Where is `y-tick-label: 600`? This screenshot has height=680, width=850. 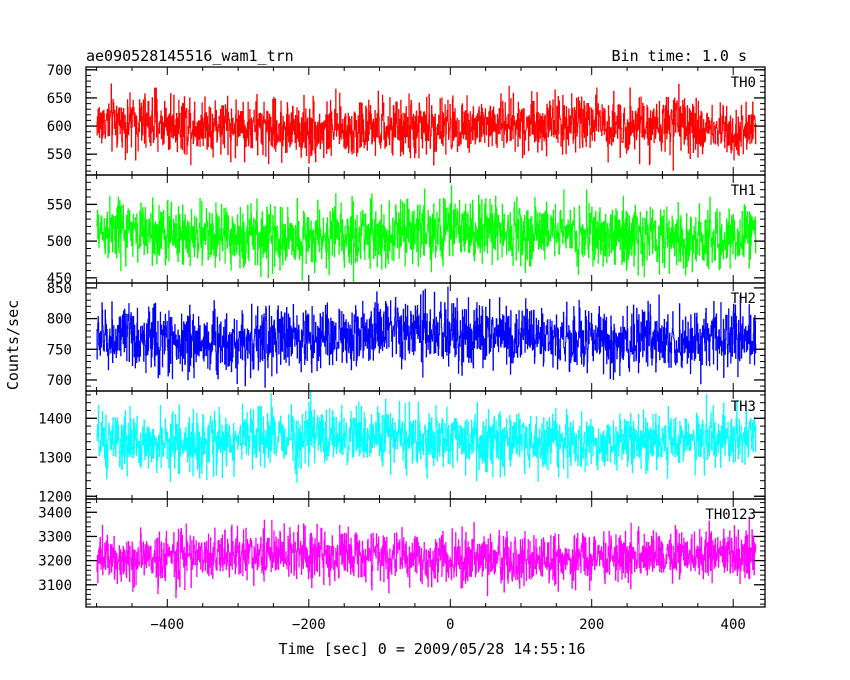
y-tick-label: 600 is located at coordinates (59, 127).